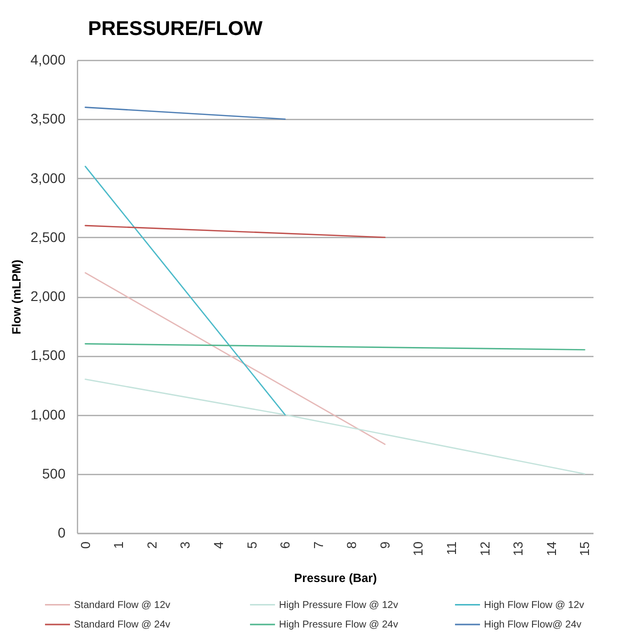 This screenshot has width=622, height=633. I want to click on y-tick-label: 1,000, so click(48, 414).